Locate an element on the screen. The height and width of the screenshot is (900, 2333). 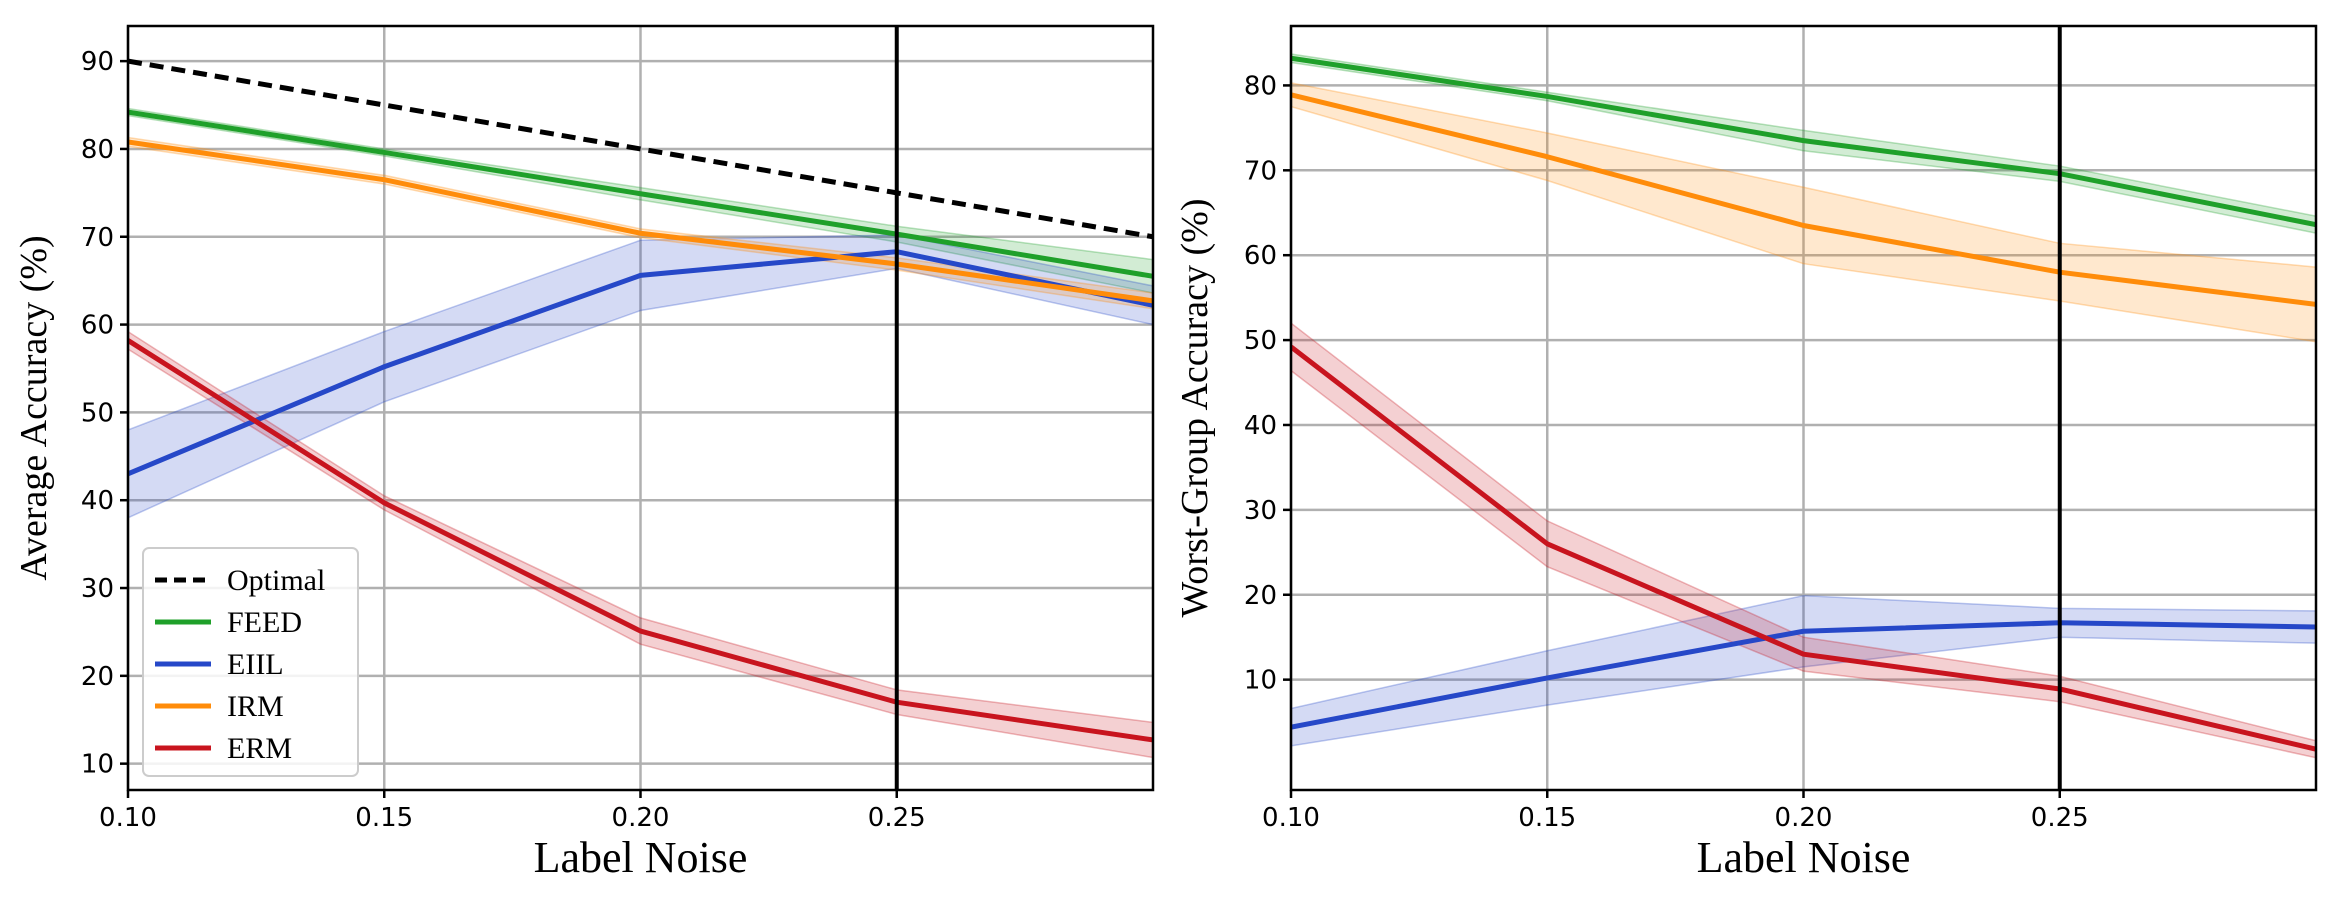
legend-box is located at coordinates (250, 662).